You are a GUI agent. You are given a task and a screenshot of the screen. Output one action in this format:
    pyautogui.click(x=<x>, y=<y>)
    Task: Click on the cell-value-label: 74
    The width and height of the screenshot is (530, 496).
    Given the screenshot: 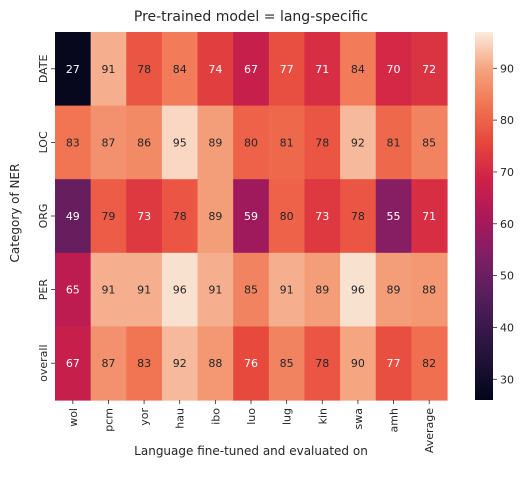 What is the action you would take?
    pyautogui.click(x=215, y=69)
    